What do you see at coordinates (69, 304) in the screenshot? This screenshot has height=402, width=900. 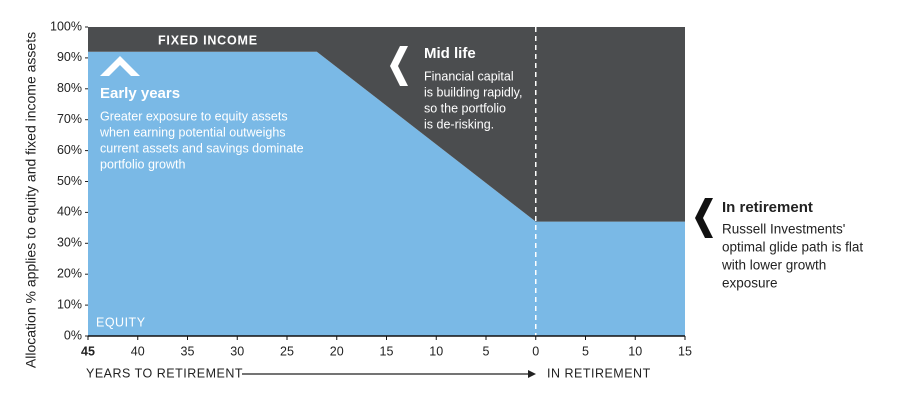 I see `y-tick-label: 10%` at bounding box center [69, 304].